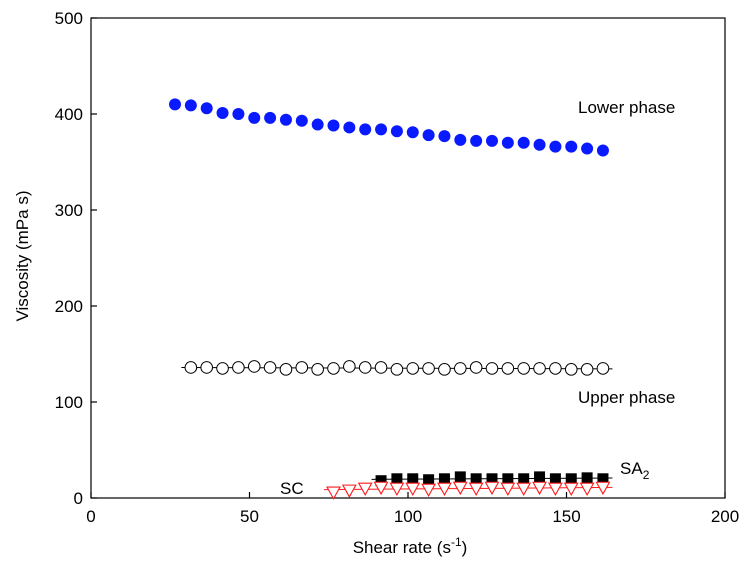  I want to click on y-tick-label: 200, so click(69, 306).